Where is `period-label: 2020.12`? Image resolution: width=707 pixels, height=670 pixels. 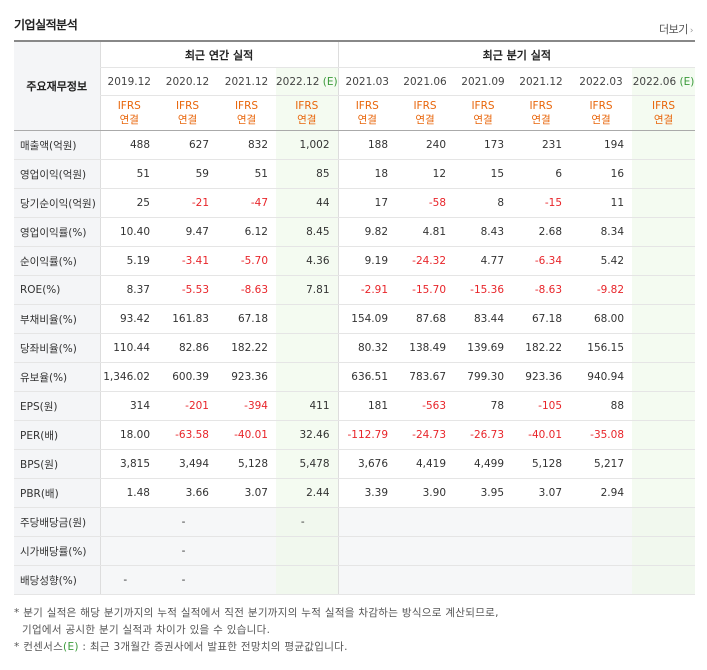 period-label: 2020.12 is located at coordinates (187, 81).